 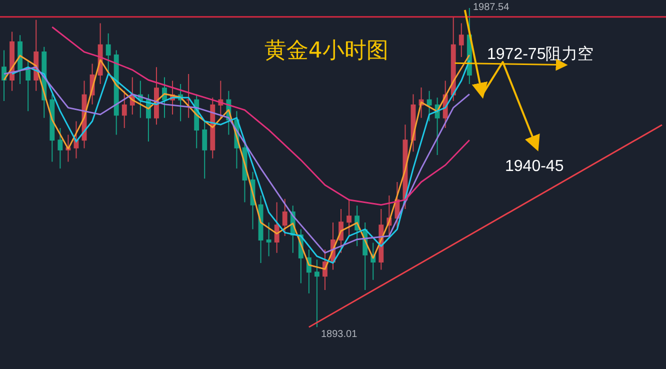 What do you see at coordinates (534, 166) in the screenshot?
I see `annotation: 1940-45` at bounding box center [534, 166].